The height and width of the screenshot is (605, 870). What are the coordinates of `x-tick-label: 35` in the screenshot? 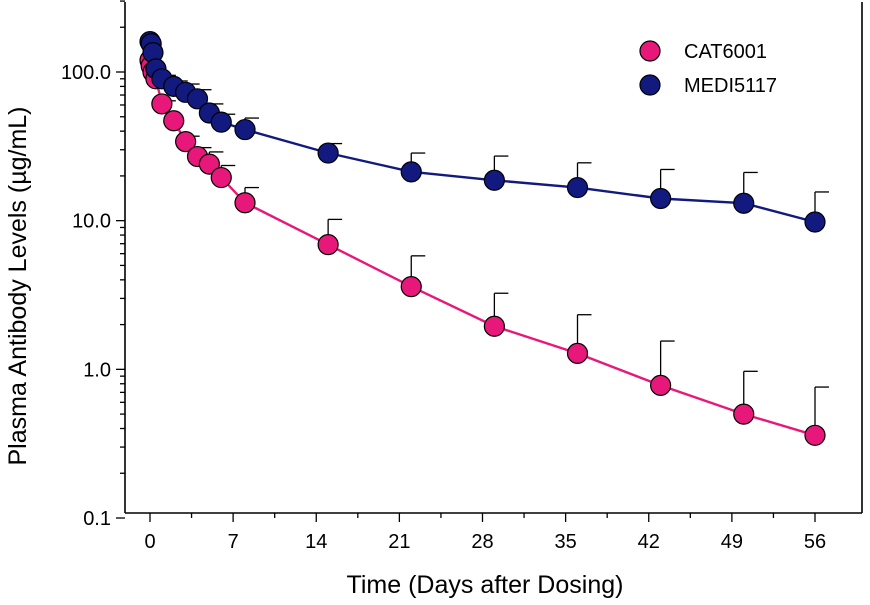 It's located at (566, 542).